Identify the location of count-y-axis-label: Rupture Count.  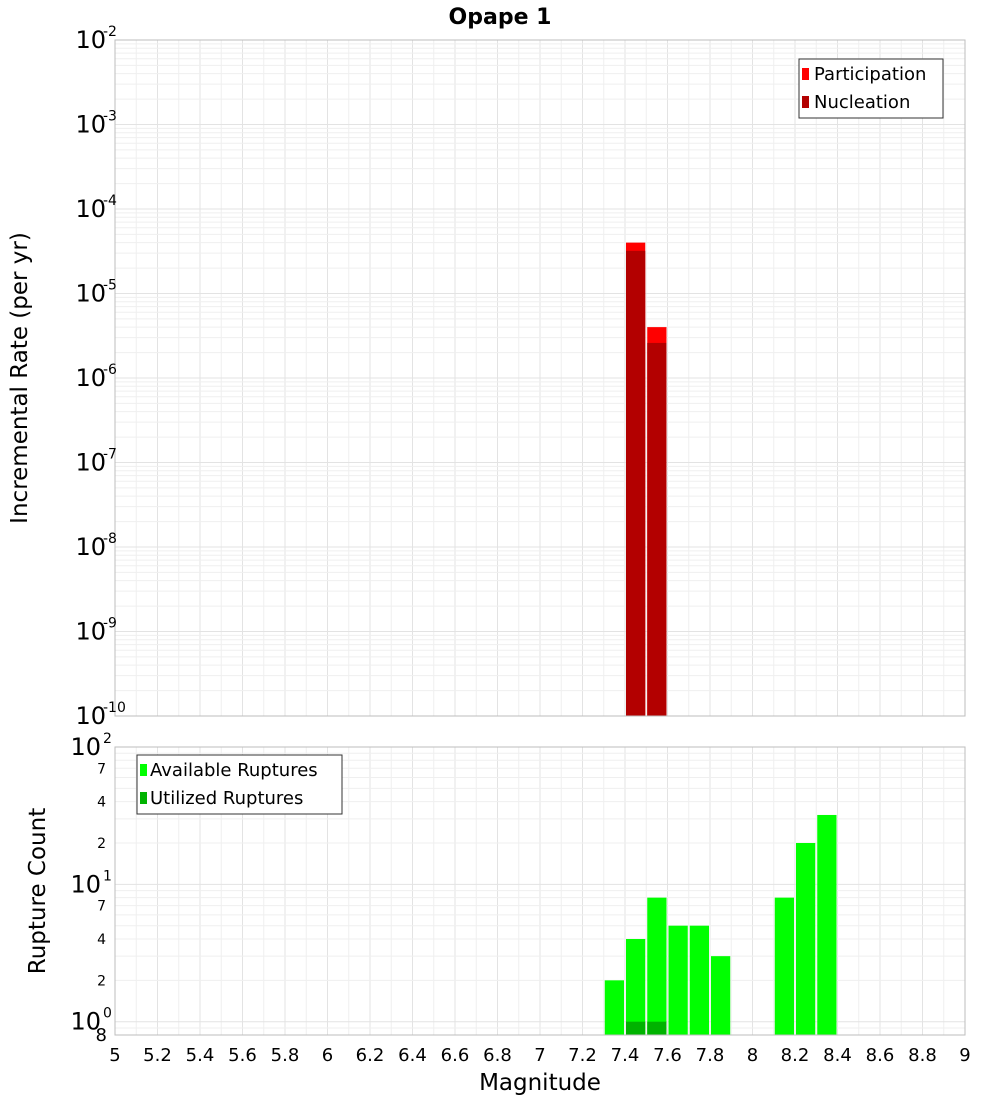
(38, 891).